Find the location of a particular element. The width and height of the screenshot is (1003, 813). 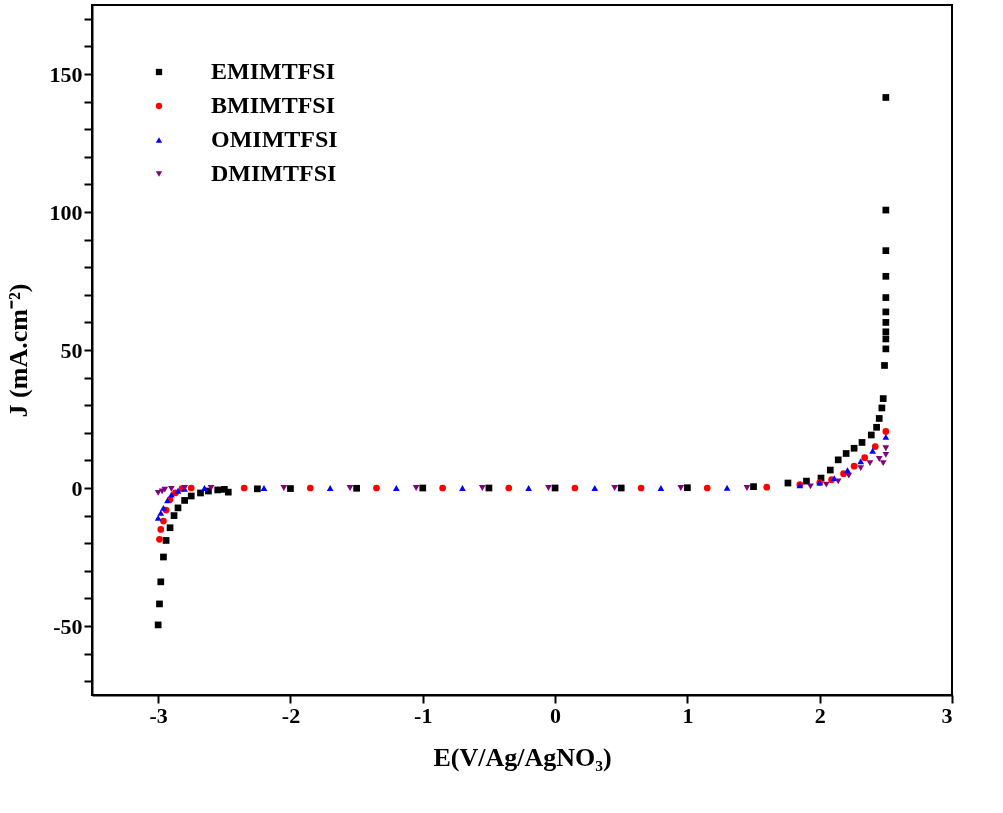

y-axis-title: J (mA.cm⁻²) is located at coordinates (18, 350).